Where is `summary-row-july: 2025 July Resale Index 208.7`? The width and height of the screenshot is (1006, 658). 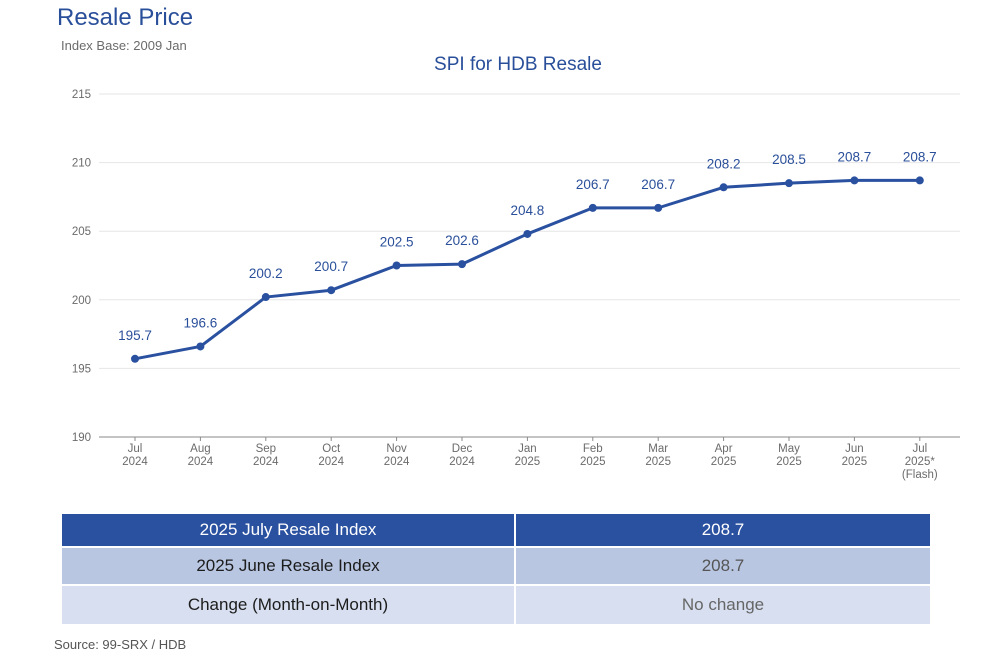
summary-row-july: 2025 July Resale Index 208.7 is located at coordinates (496, 530).